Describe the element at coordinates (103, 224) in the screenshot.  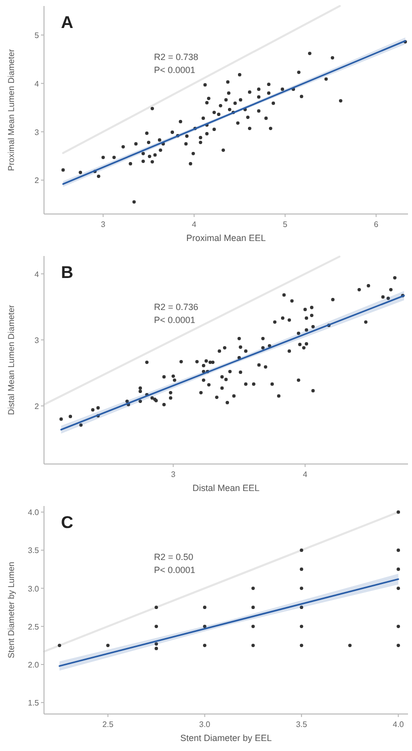
I see `x-tick-label: 3` at that location.